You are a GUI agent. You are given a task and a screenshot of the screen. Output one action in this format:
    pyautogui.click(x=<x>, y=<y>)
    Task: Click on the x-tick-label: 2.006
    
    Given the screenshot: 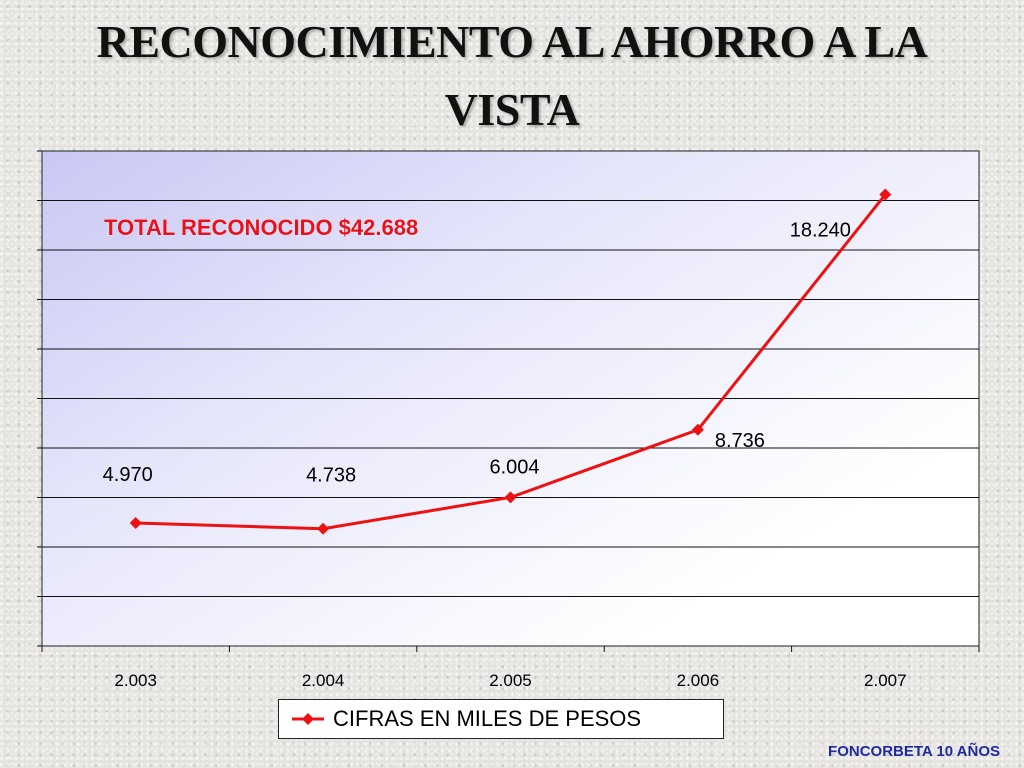 What is the action you would take?
    pyautogui.click(x=698, y=680)
    